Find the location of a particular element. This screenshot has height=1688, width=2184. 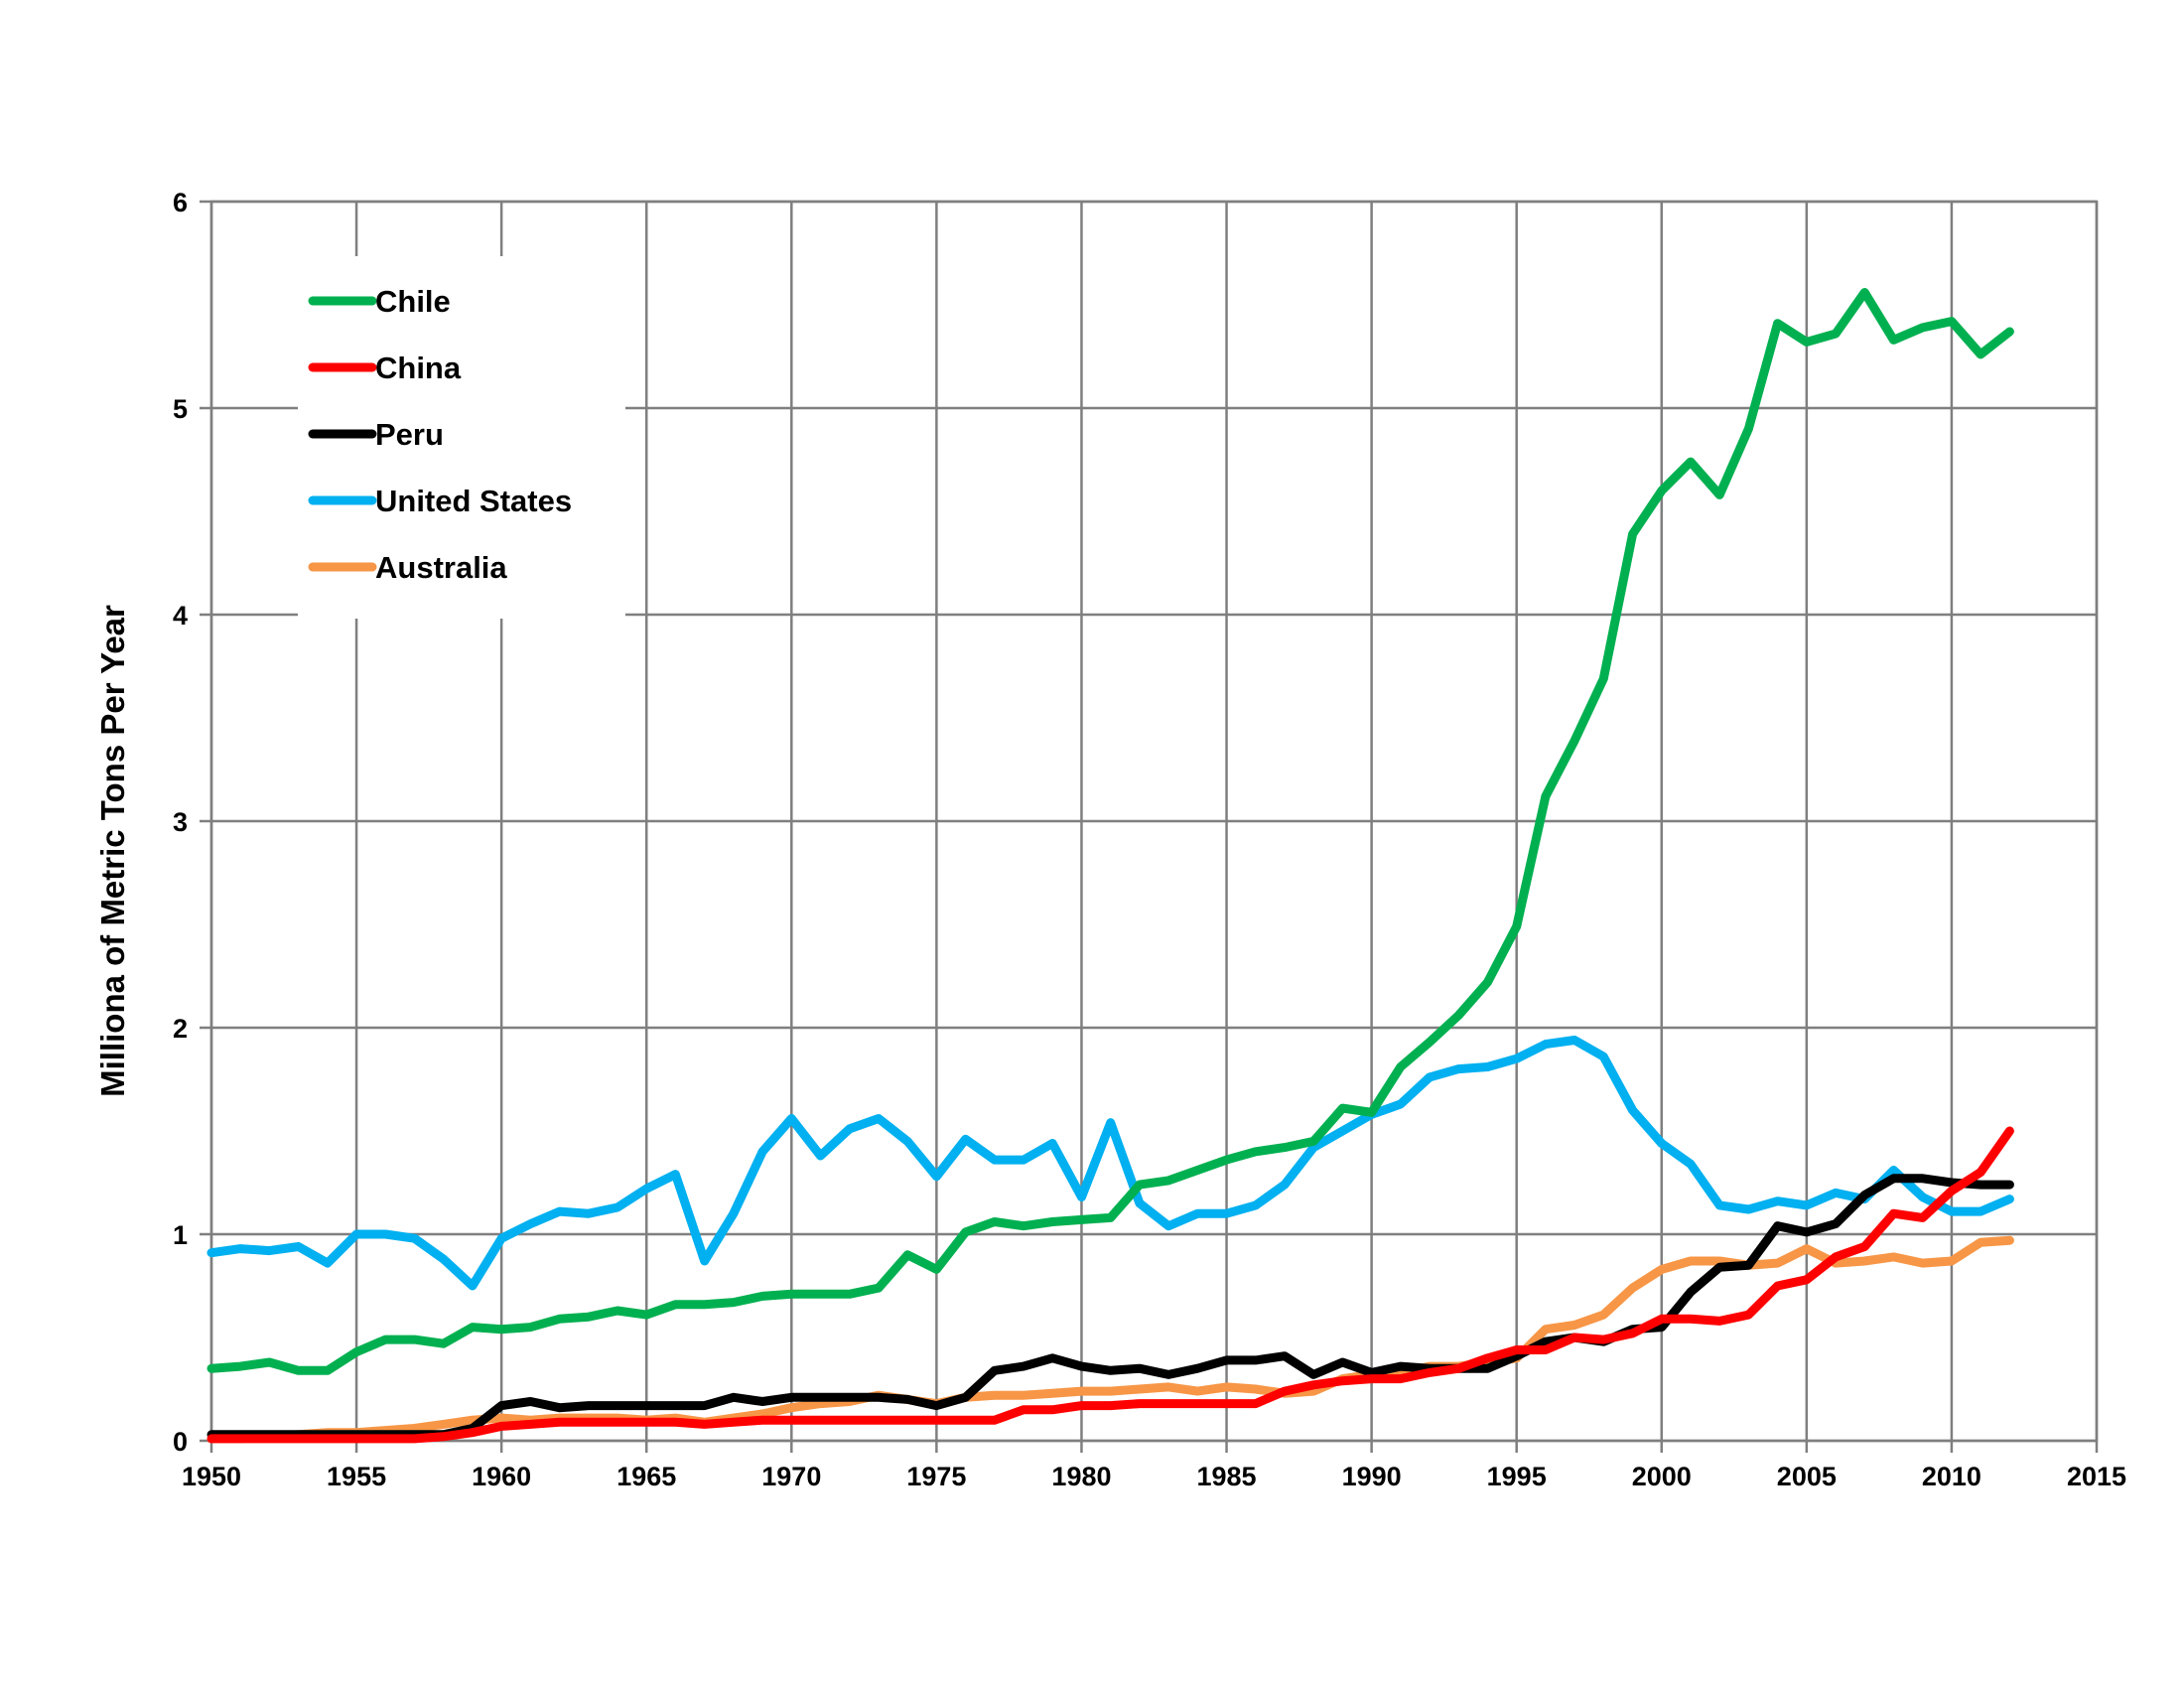

series-line-peru is located at coordinates (1110, 1307).